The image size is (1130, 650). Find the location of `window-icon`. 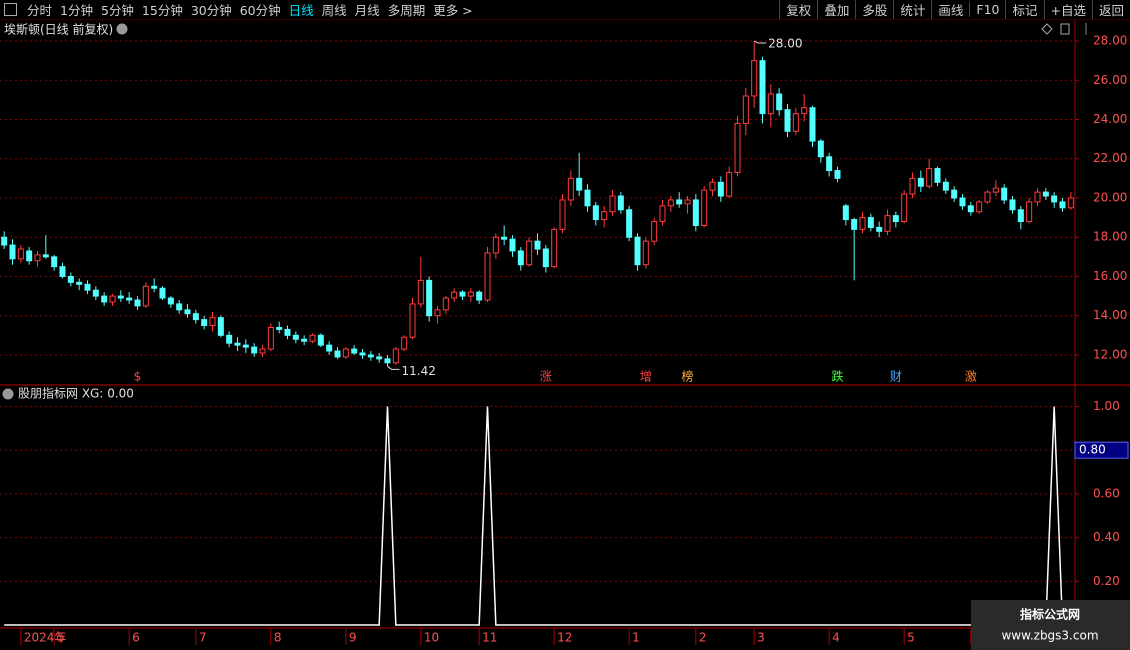

window-icon is located at coordinates (10, 9).